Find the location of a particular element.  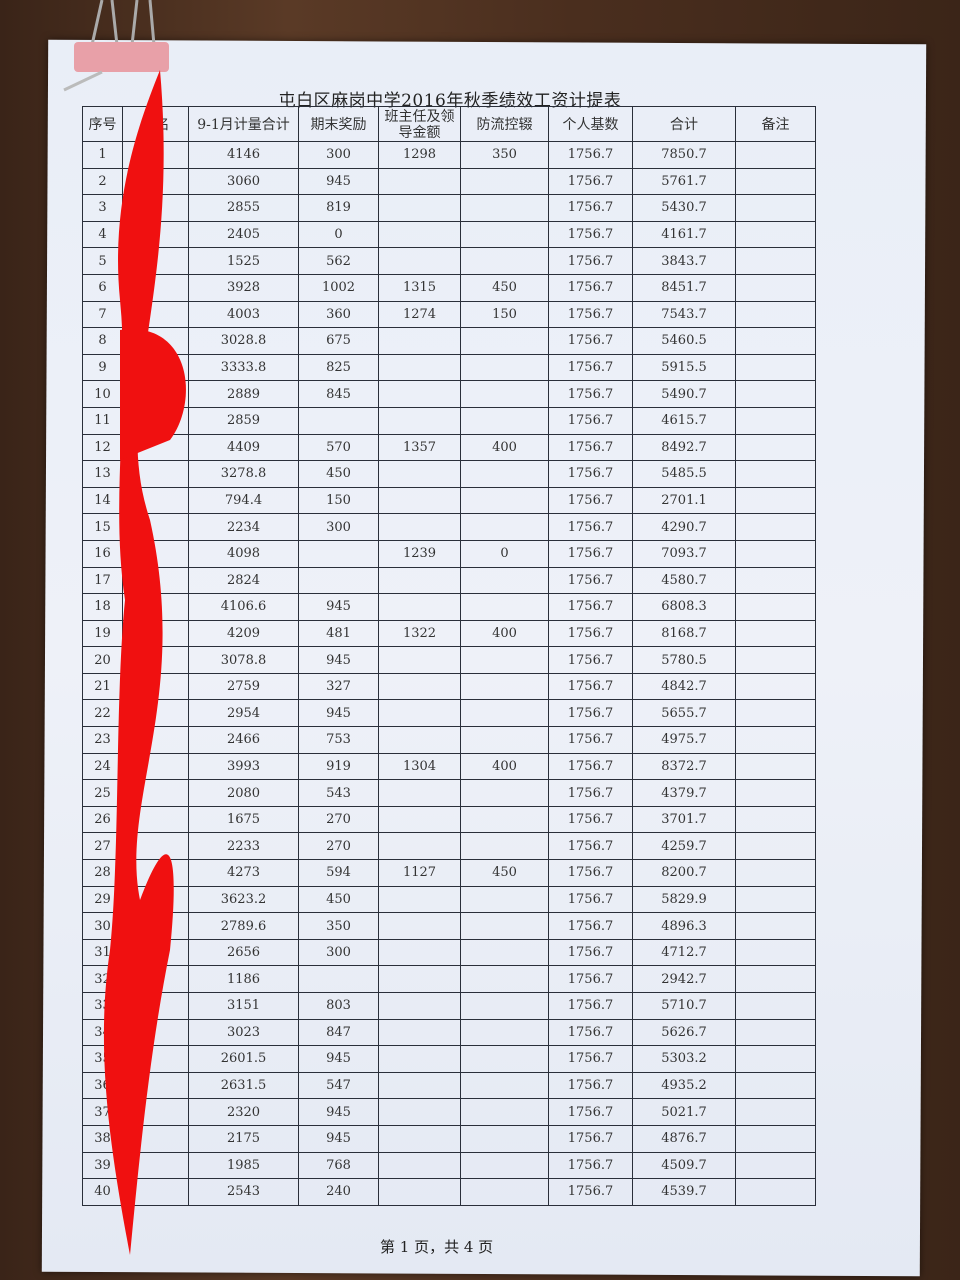

table-cell: 845 is located at coordinates (338, 394).